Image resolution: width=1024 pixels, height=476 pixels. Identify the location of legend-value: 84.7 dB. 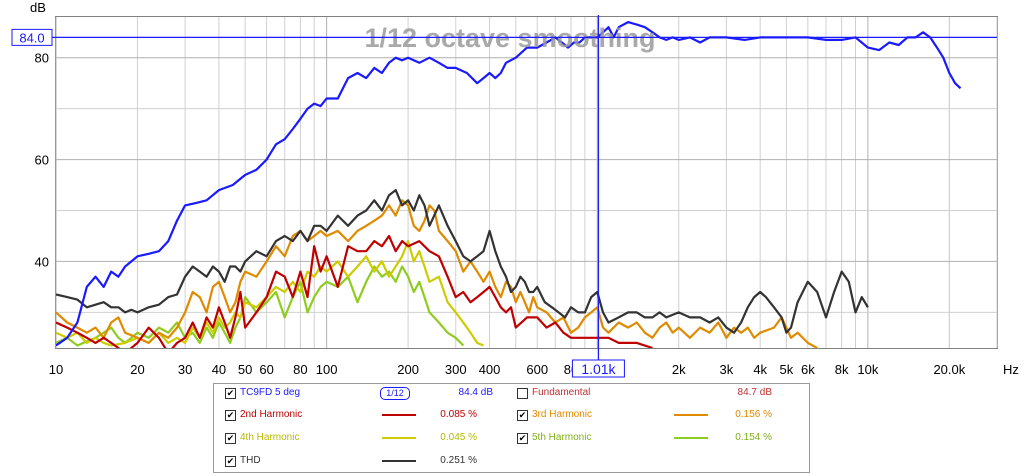
(754, 392).